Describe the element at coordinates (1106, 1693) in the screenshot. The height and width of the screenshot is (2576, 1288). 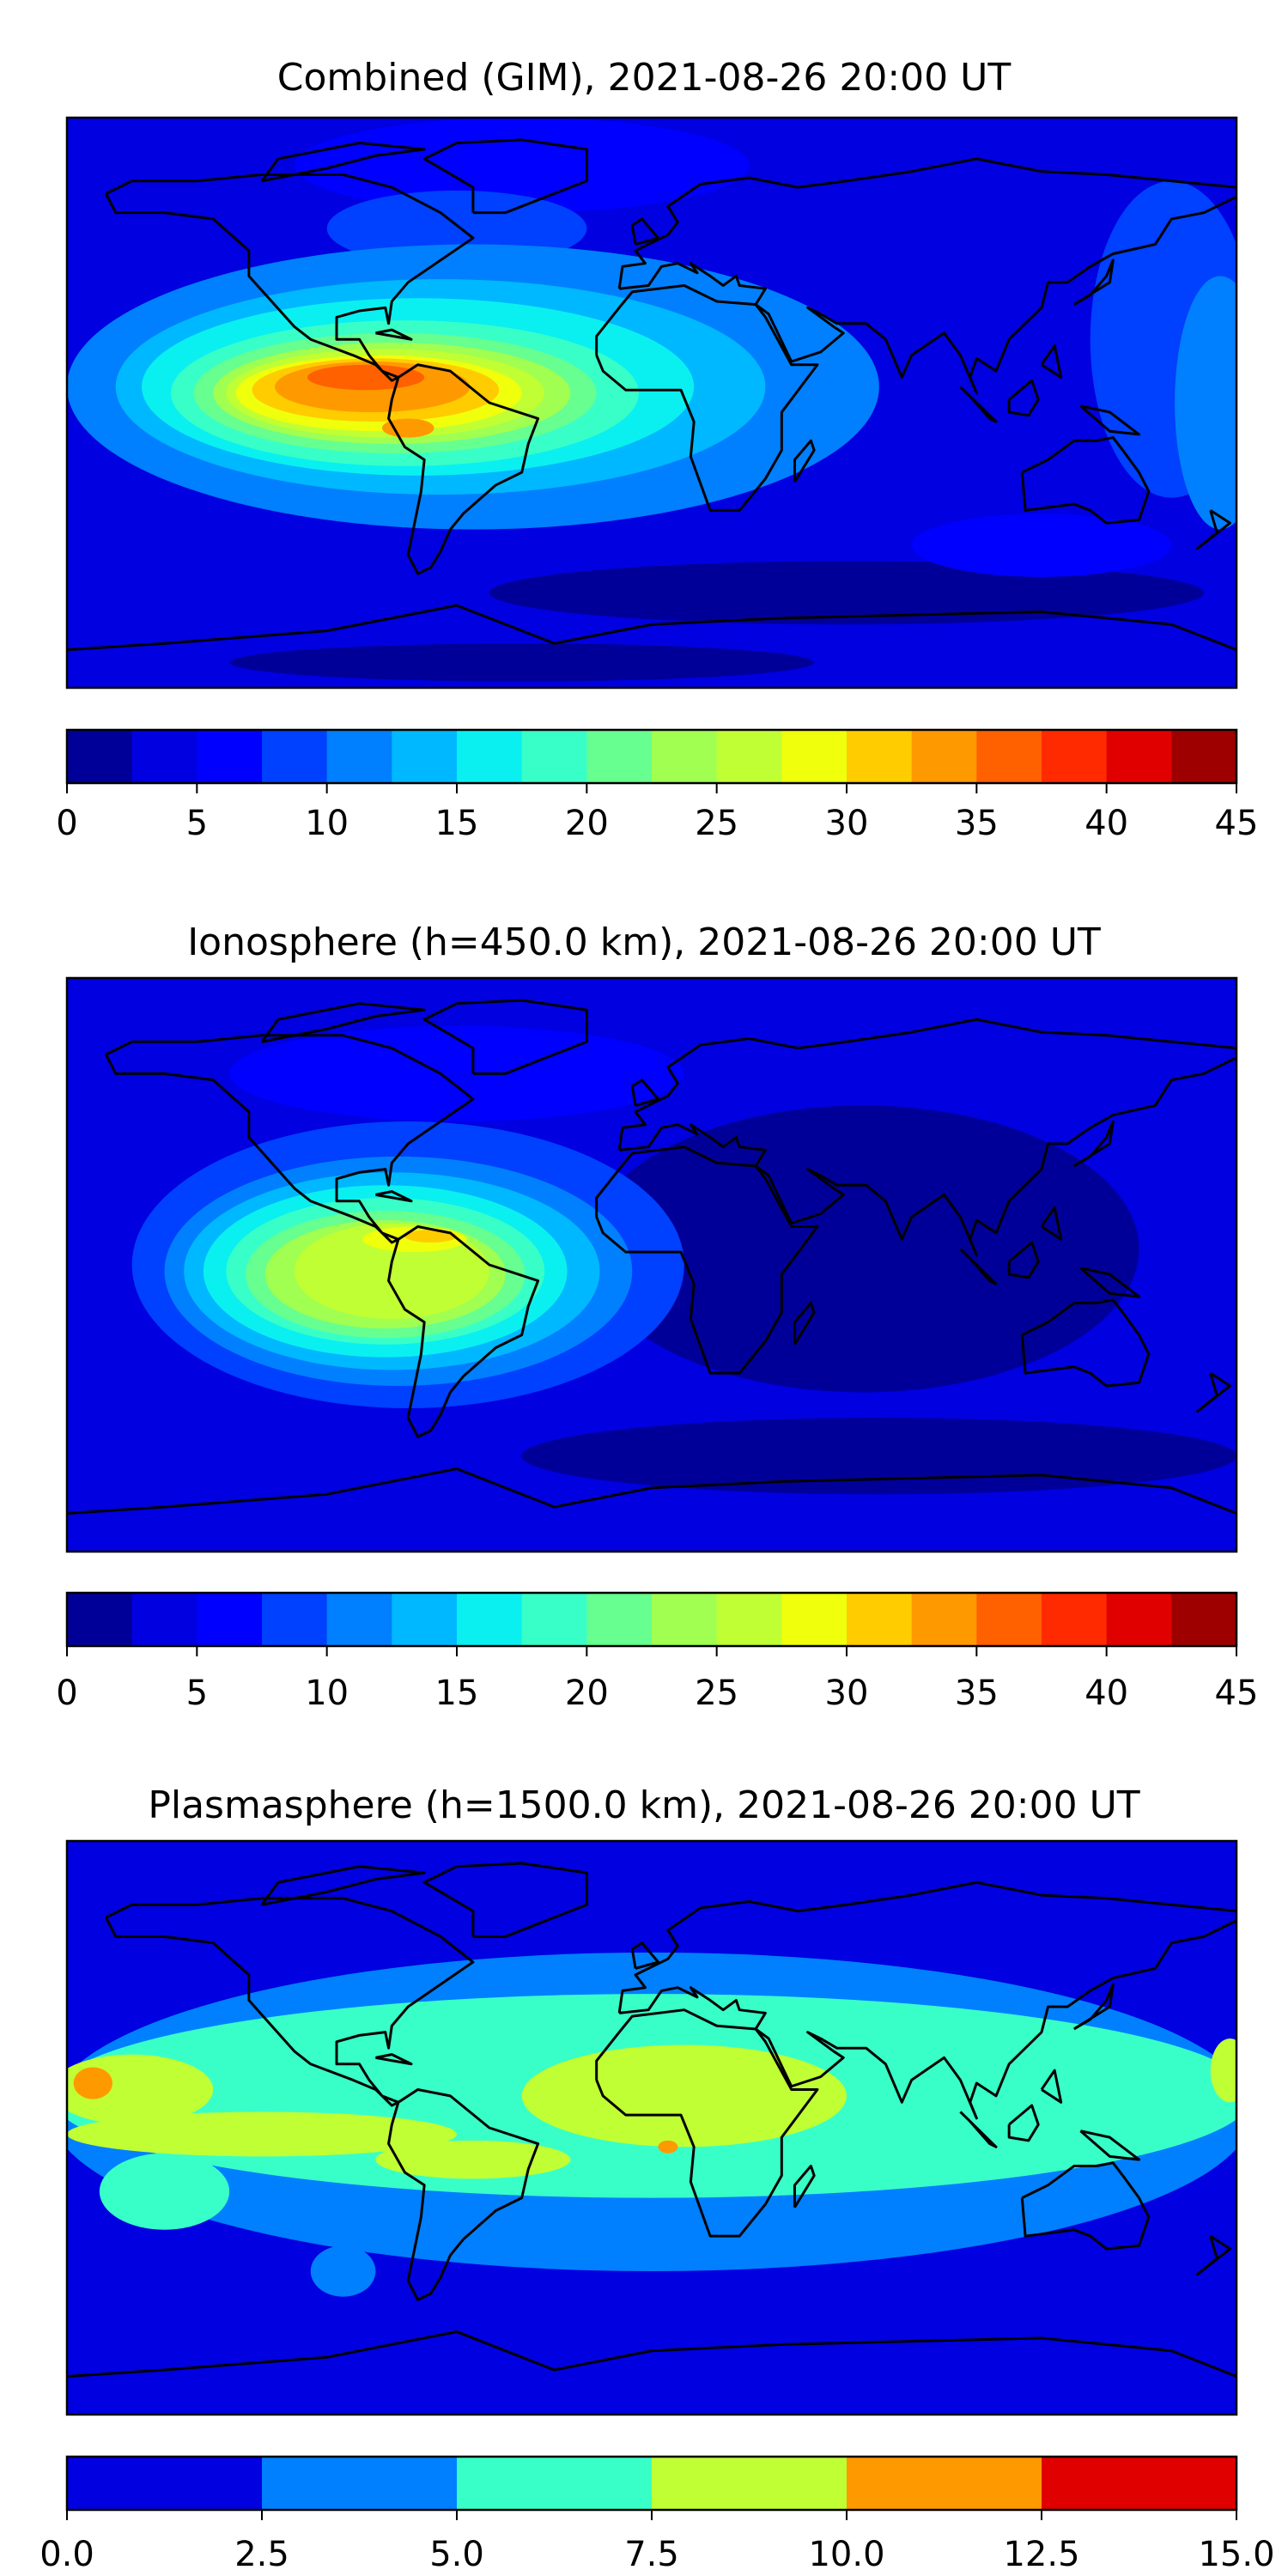
I see `colorbar-tick-label: 40` at that location.